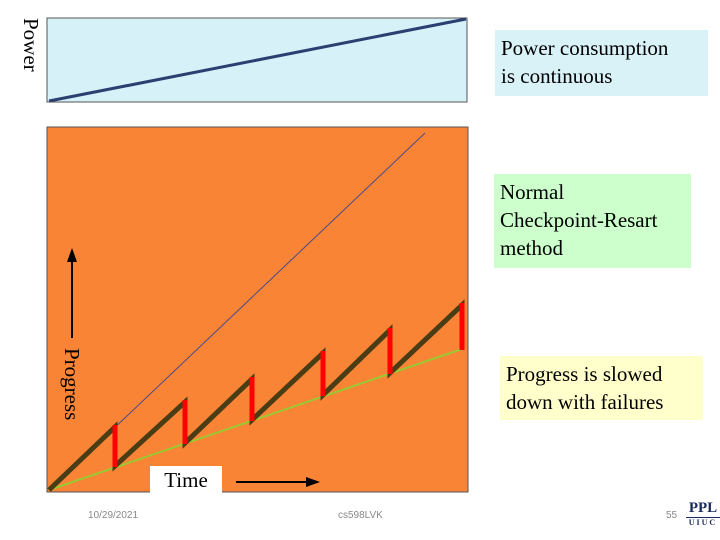 The image size is (720, 540). What do you see at coordinates (257, 60) in the screenshot?
I see `power-consumption-line` at bounding box center [257, 60].